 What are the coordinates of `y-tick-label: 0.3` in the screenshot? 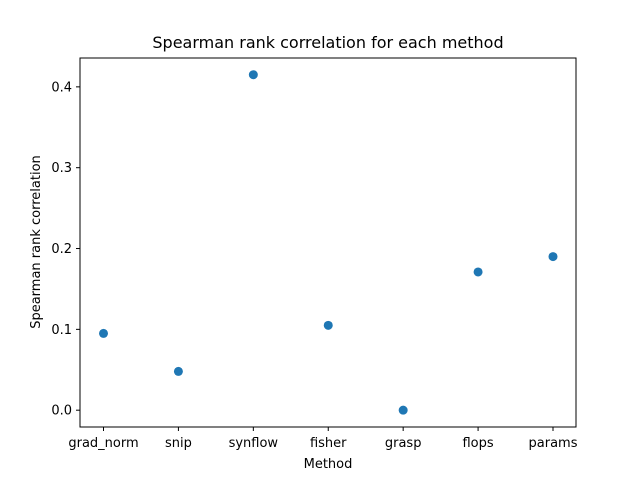 It's located at (61, 168).